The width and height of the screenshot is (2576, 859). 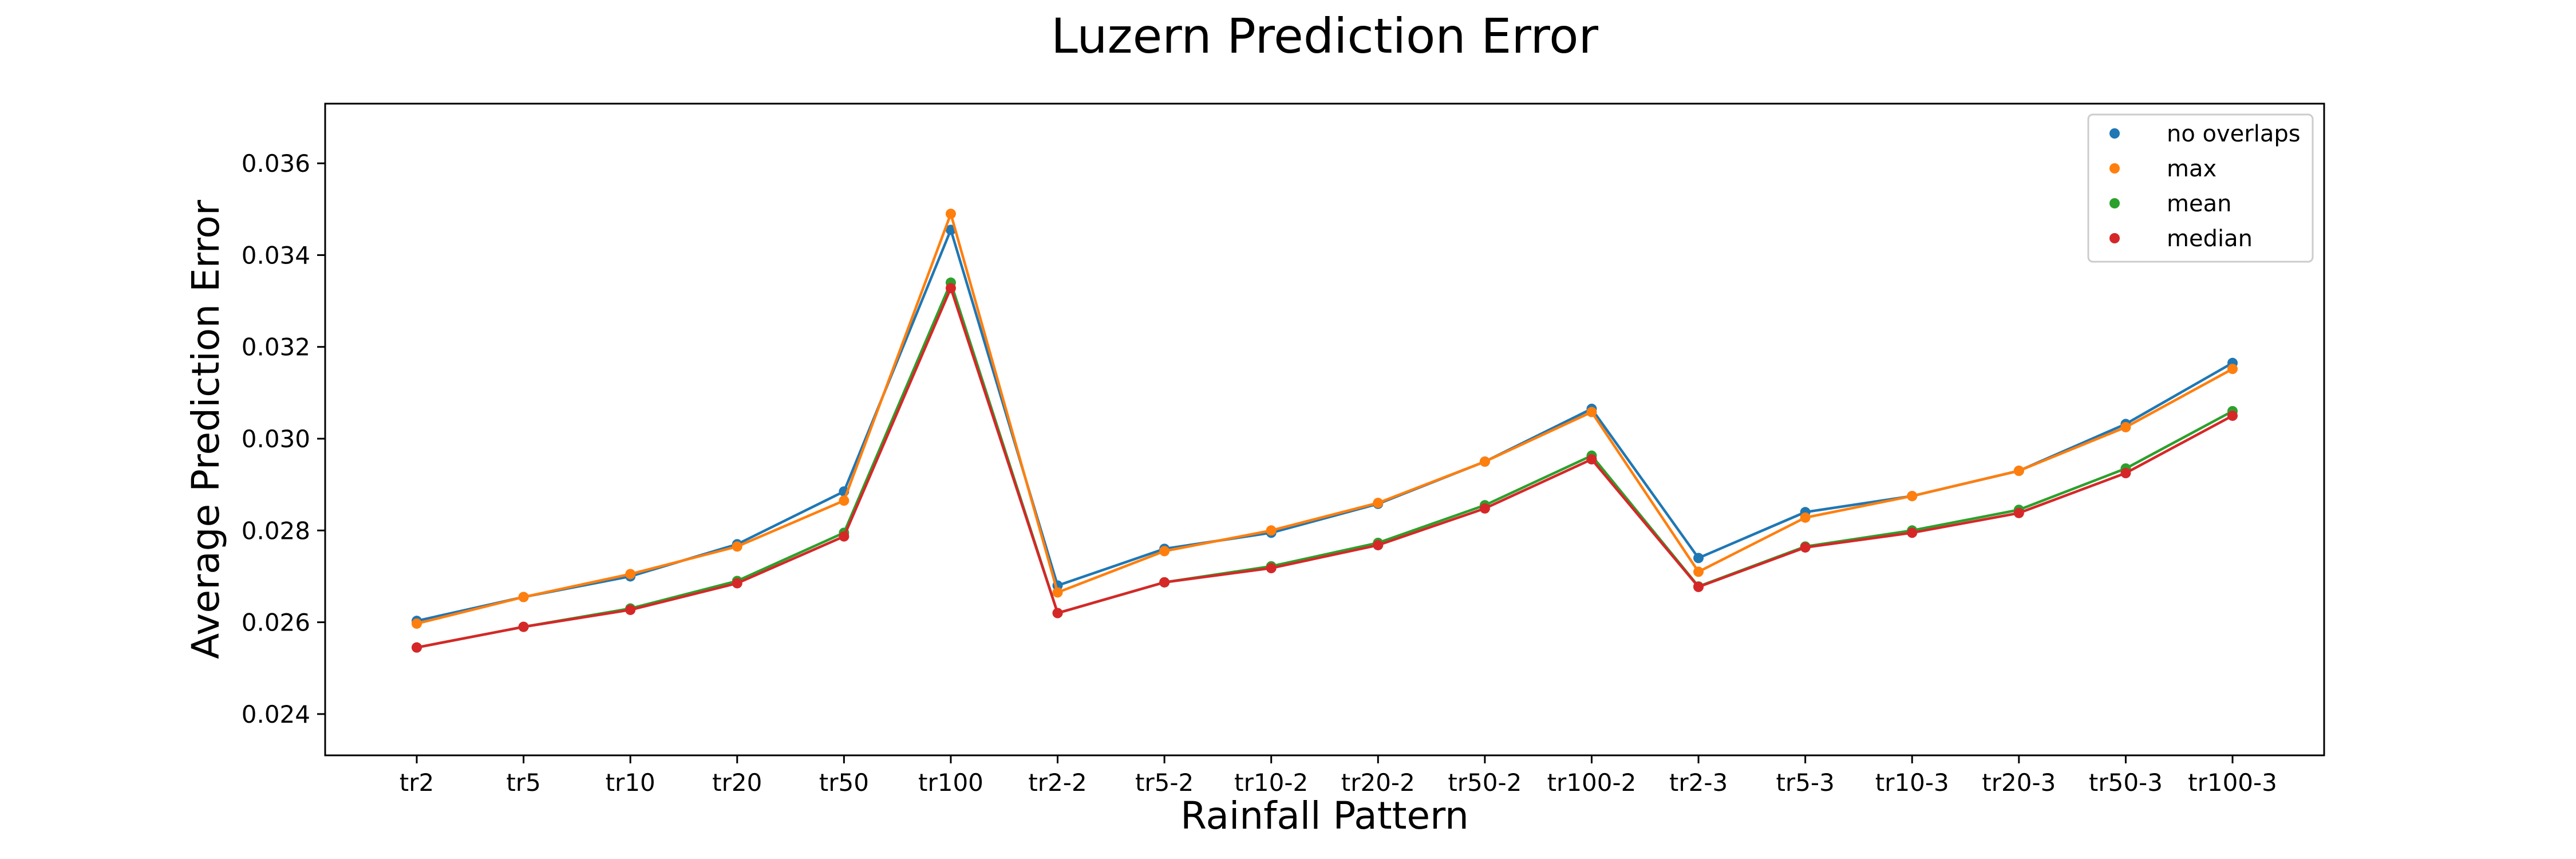 What do you see at coordinates (276, 531) in the screenshot?
I see `y-tick-label: 0.028` at bounding box center [276, 531].